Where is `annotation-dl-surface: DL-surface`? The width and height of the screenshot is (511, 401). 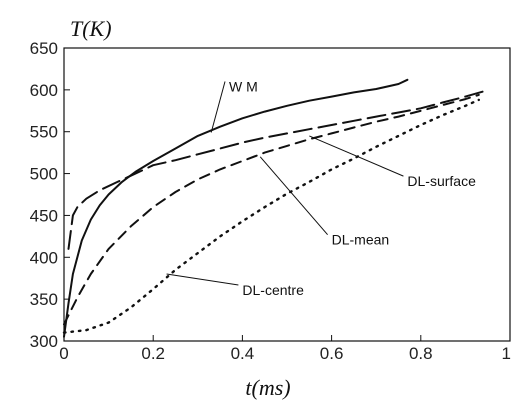
annotation-dl-surface: DL-surface is located at coordinates (441, 181).